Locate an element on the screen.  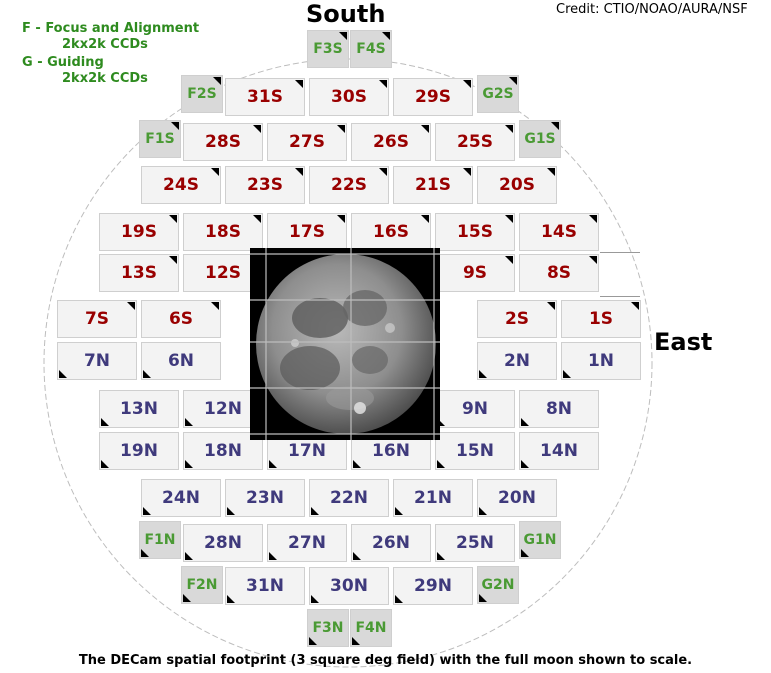
ccd-31n: 31N is located at coordinates (265, 586).